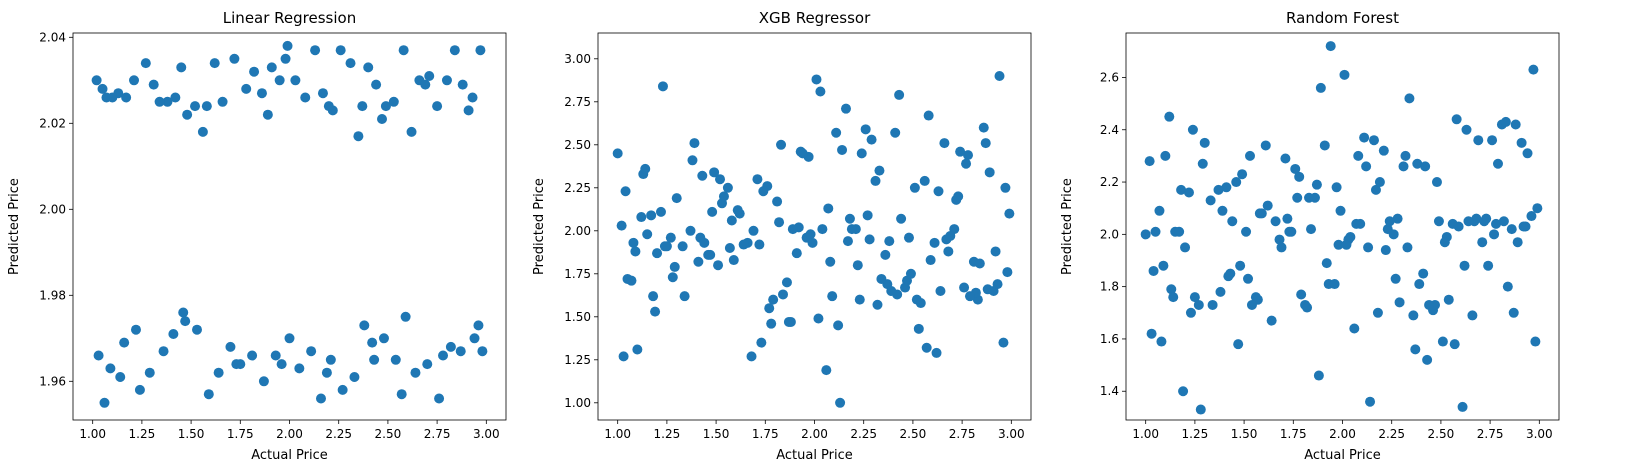  What do you see at coordinates (1109, 391) in the screenshot?
I see `y-tick-label: 1.4` at bounding box center [1109, 391].